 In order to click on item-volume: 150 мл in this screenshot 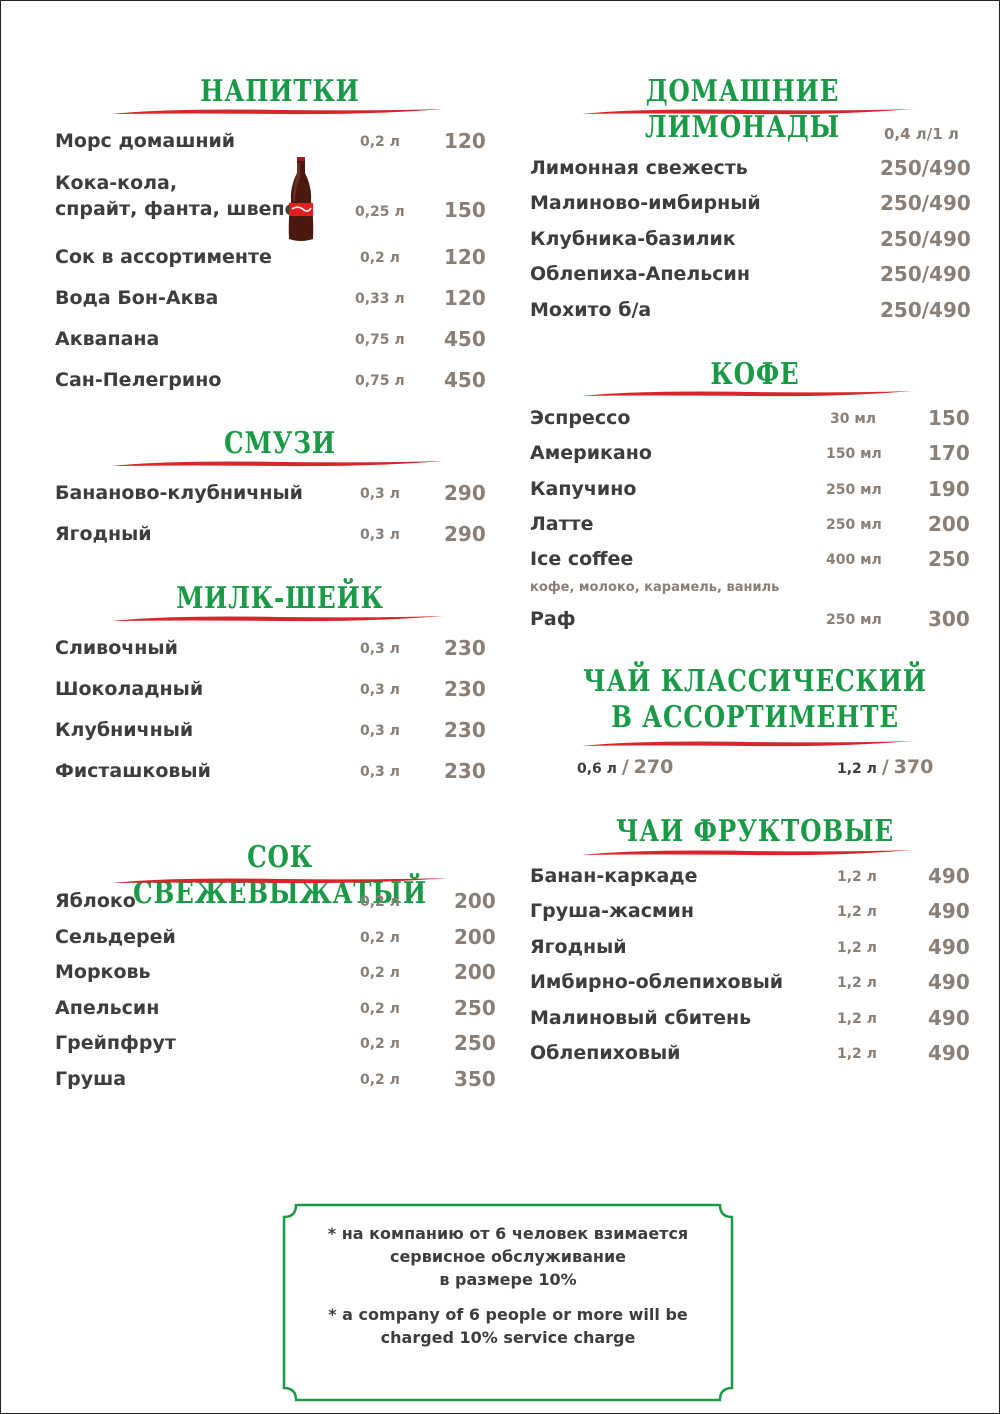, I will do `click(854, 454)`.